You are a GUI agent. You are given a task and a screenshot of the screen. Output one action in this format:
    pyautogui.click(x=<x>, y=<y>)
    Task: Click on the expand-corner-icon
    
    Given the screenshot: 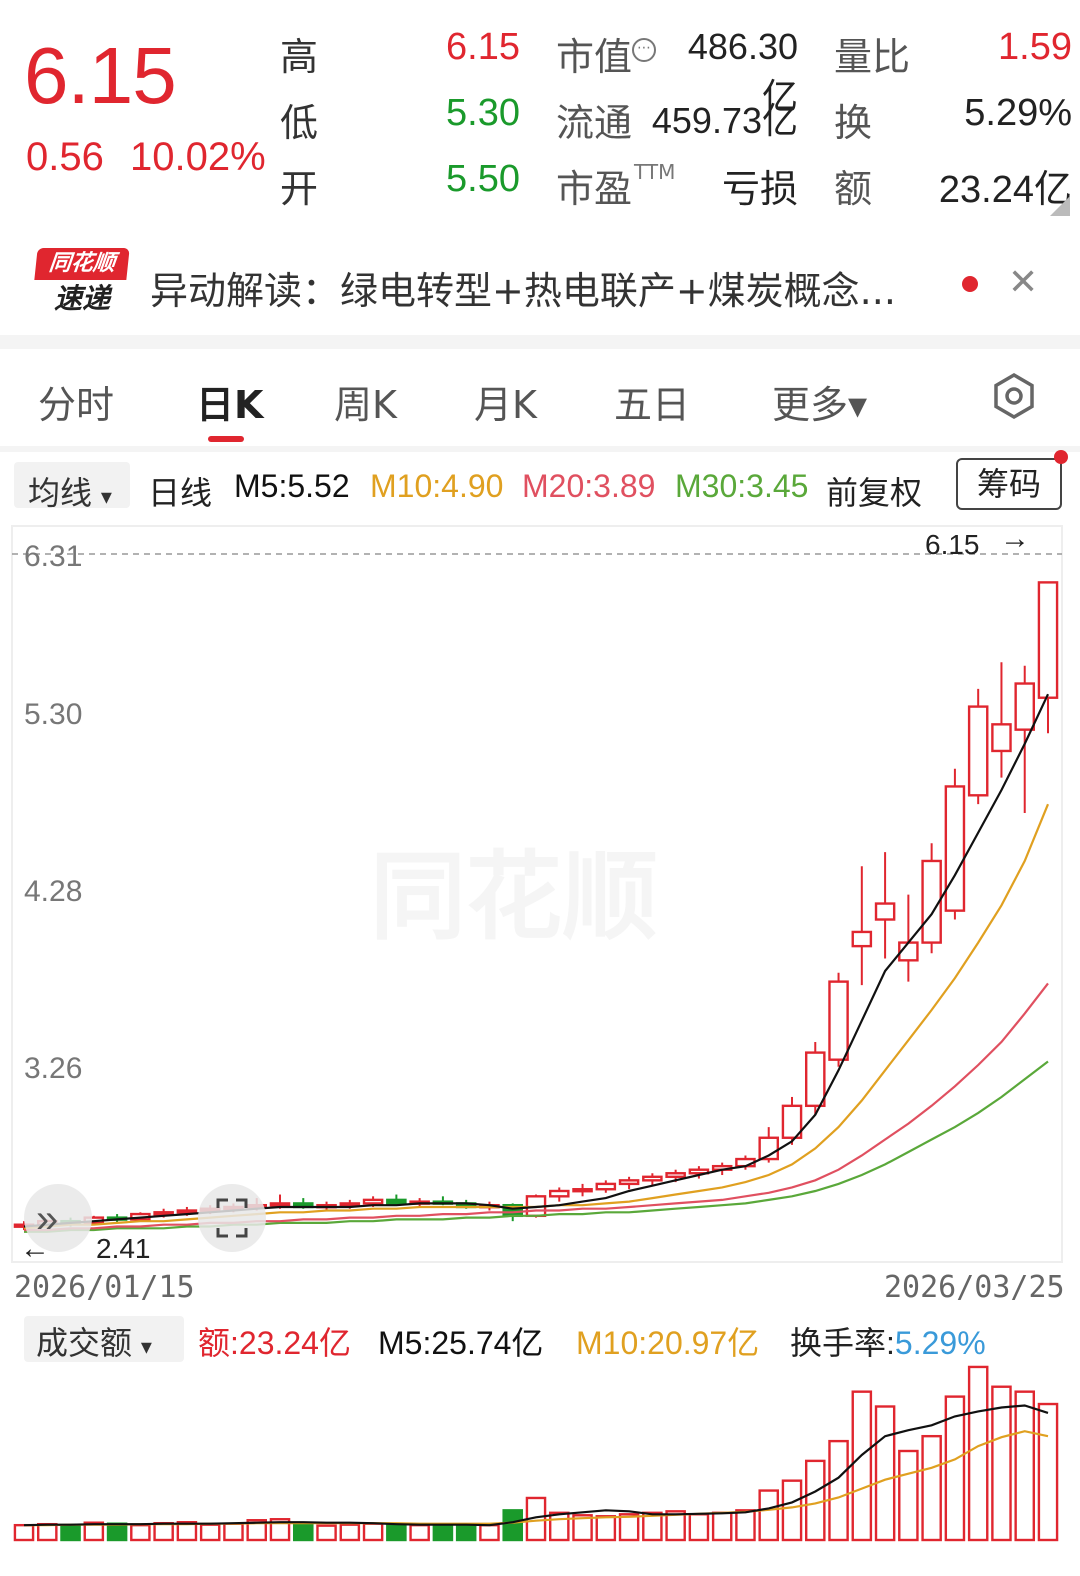 What is the action you would take?
    pyautogui.click(x=1060, y=206)
    